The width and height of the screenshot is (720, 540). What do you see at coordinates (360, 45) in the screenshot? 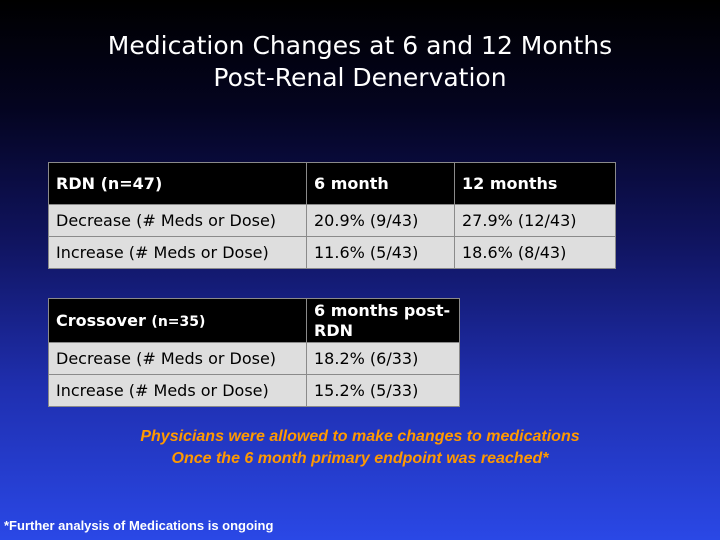
I see `title-line-1: Medication Changes at 6 and 12 Months` at bounding box center [360, 45].